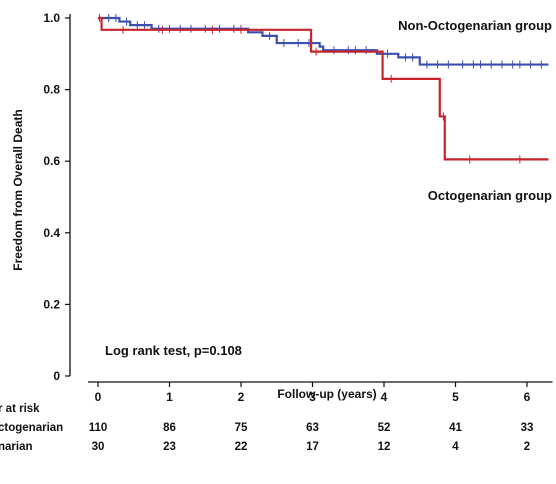  What do you see at coordinates (323, 41) in the screenshot?
I see `series-line-non-octogenarian` at bounding box center [323, 41].